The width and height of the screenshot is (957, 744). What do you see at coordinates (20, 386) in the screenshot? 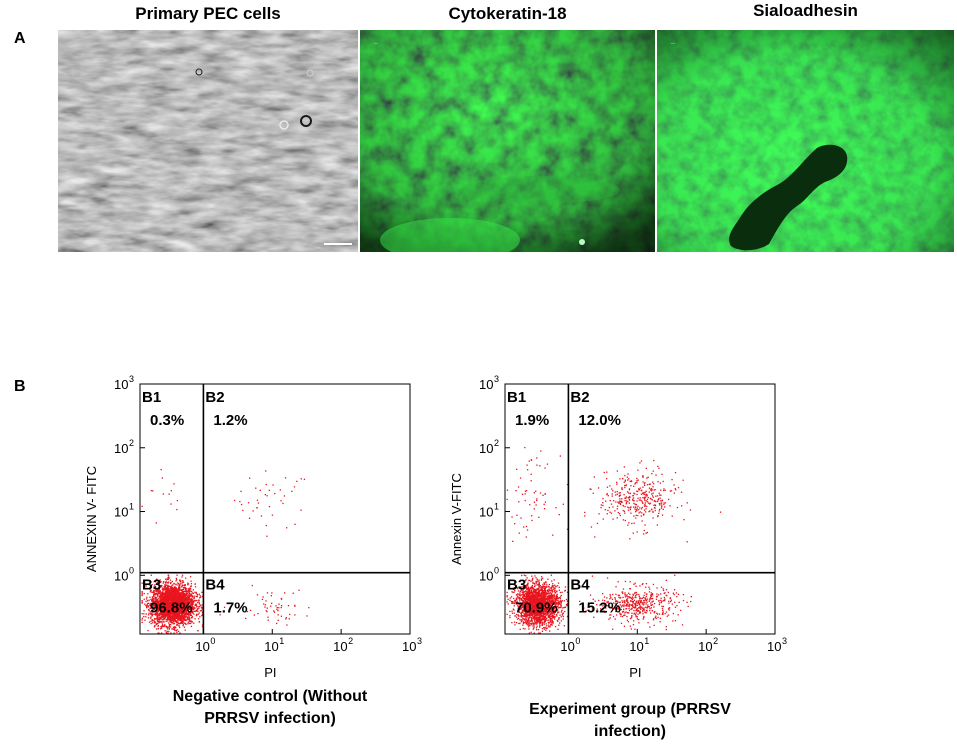
I see `panel-b-label: B` at bounding box center [20, 386].